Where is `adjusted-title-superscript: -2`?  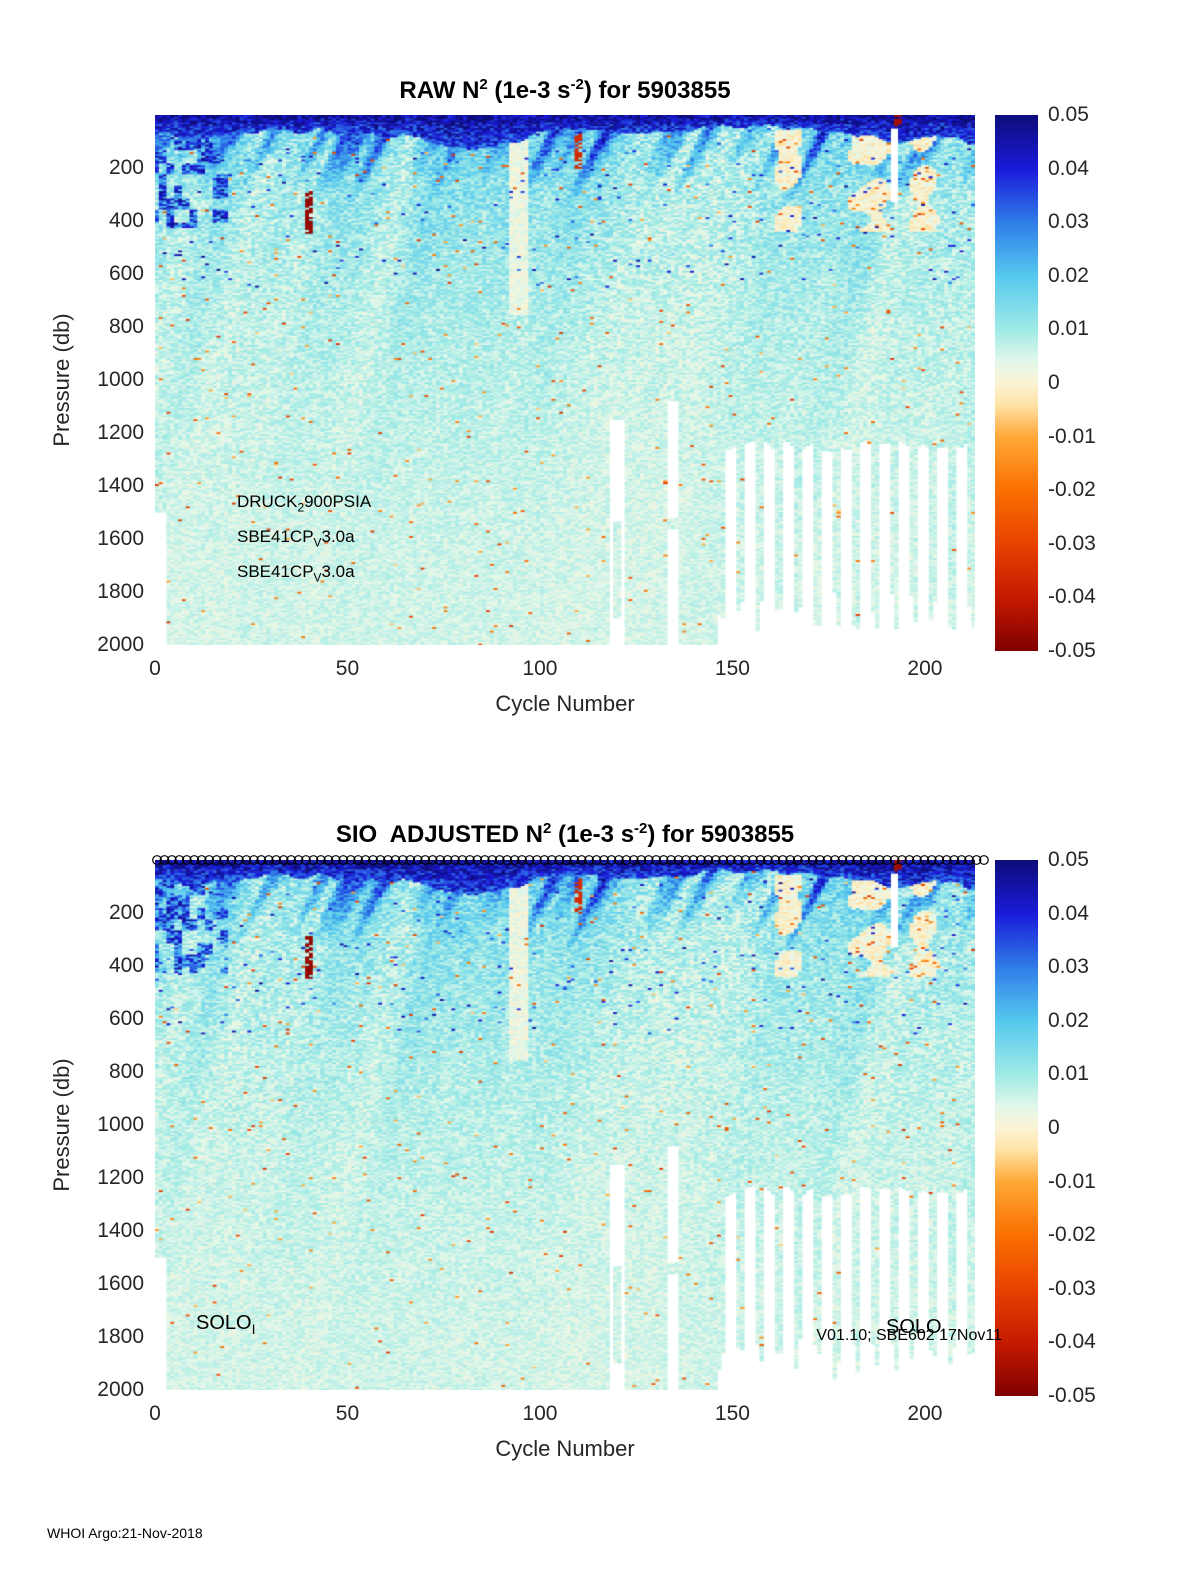
adjusted-title-superscript: -2 is located at coordinates (641, 828).